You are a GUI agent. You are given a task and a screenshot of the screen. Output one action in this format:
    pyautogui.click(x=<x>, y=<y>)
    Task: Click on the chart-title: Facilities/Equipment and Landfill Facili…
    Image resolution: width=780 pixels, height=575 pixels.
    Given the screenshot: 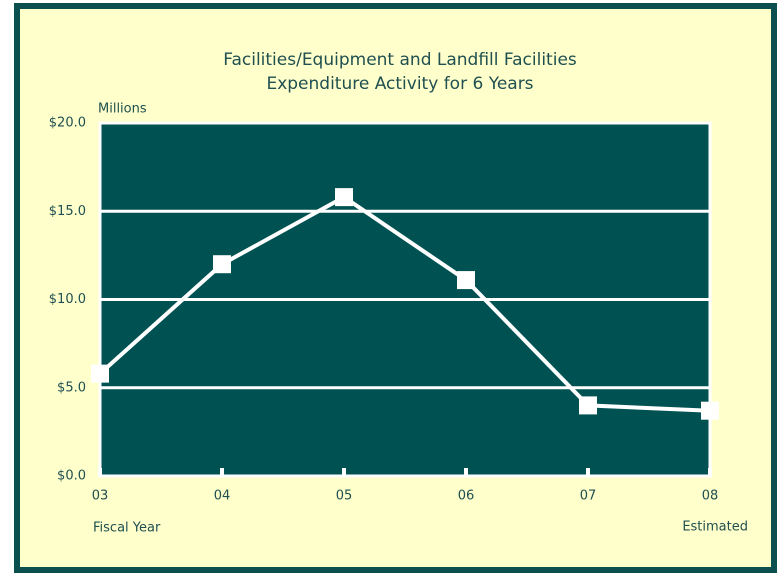 What is the action you would take?
    pyautogui.click(x=400, y=60)
    